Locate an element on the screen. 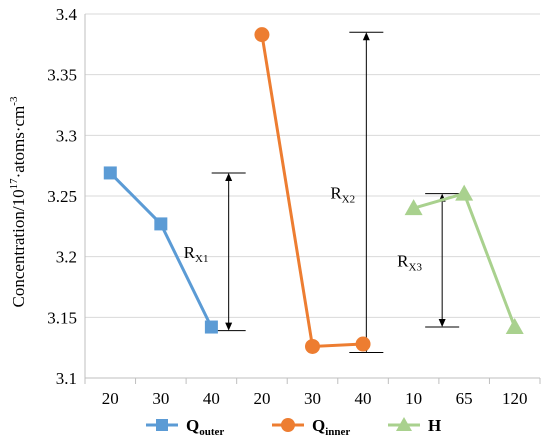 This screenshot has width=550, height=441. legend-label: Qouter is located at coordinates (205, 427).